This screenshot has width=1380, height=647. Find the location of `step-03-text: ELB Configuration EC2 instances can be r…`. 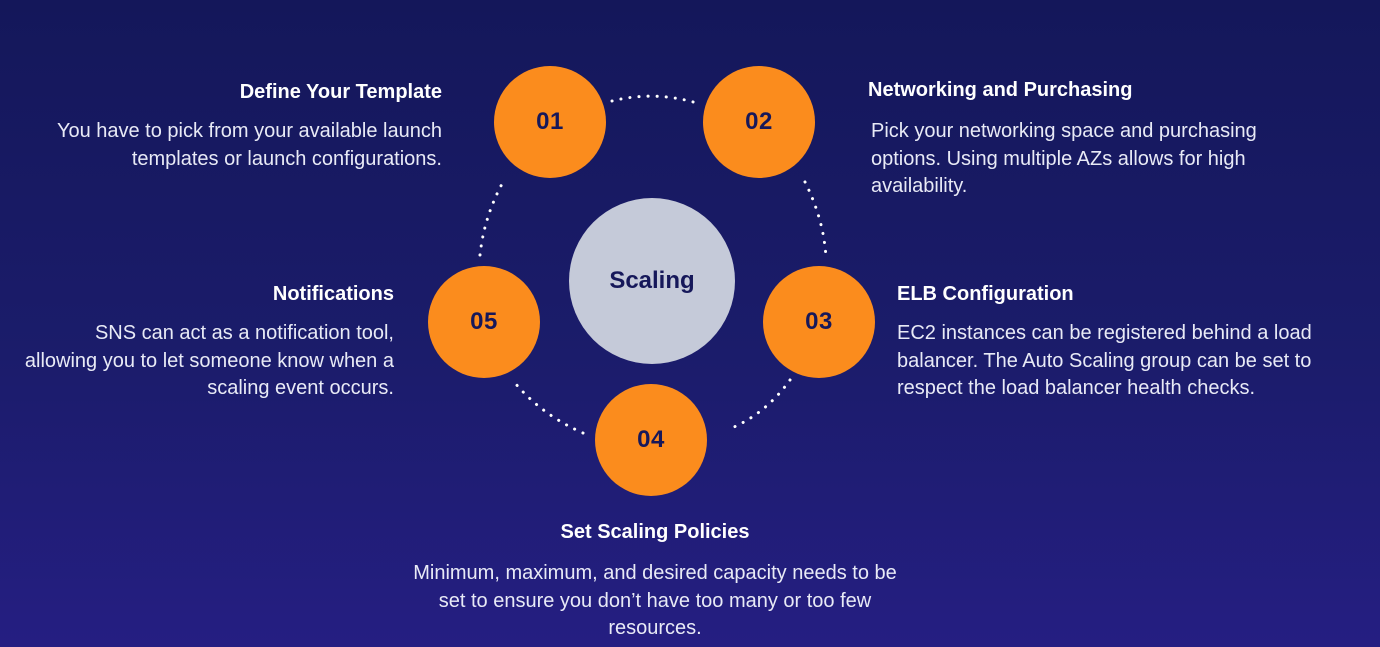

step-03-text: ELB Configuration EC2 instances can be r… is located at coordinates (1117, 342).